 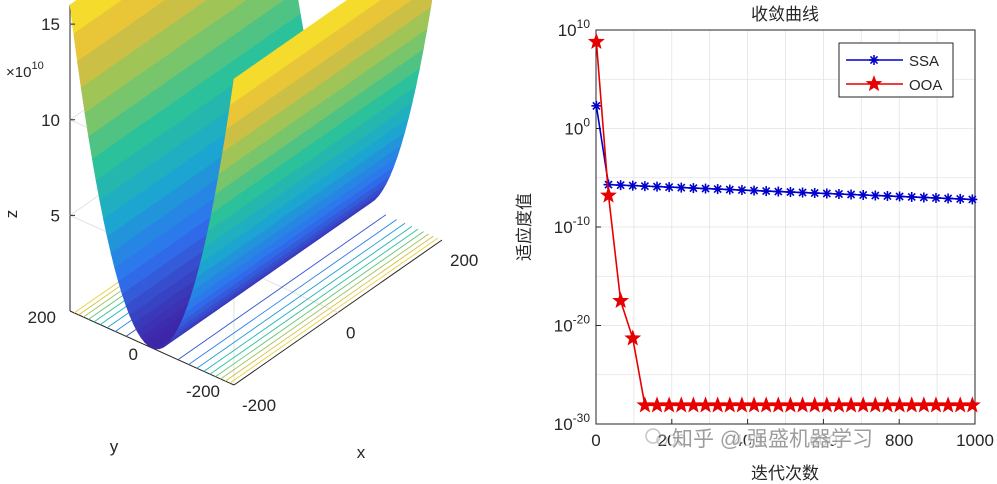 I want to click on convergence-title: 收敛曲线, so click(x=785, y=14).